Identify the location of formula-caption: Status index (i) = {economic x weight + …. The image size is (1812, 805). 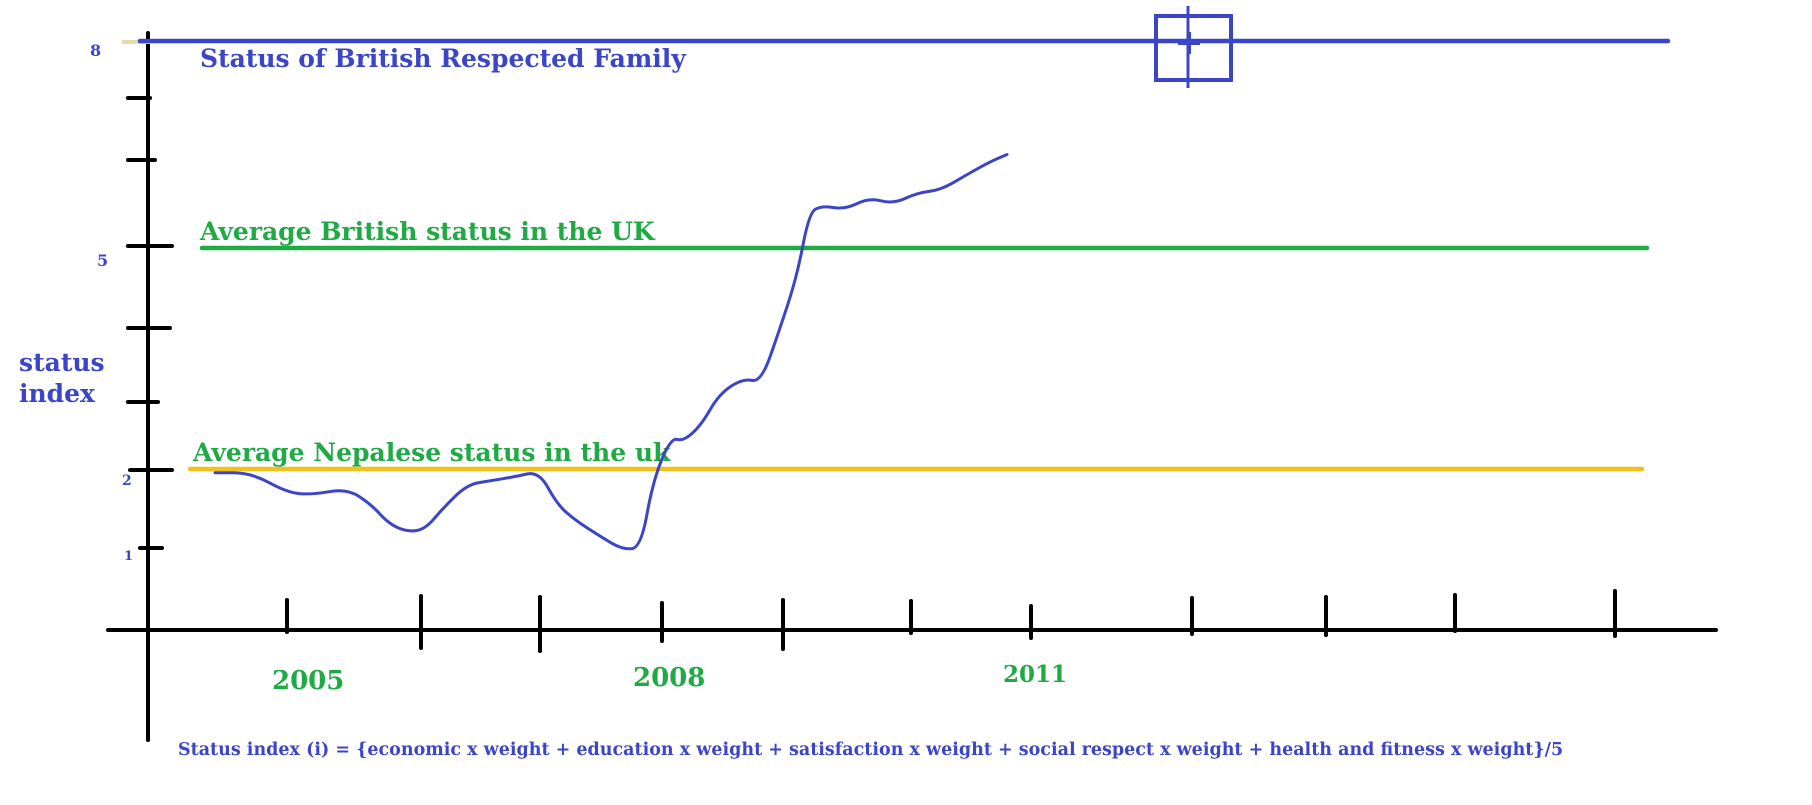
(870, 750).